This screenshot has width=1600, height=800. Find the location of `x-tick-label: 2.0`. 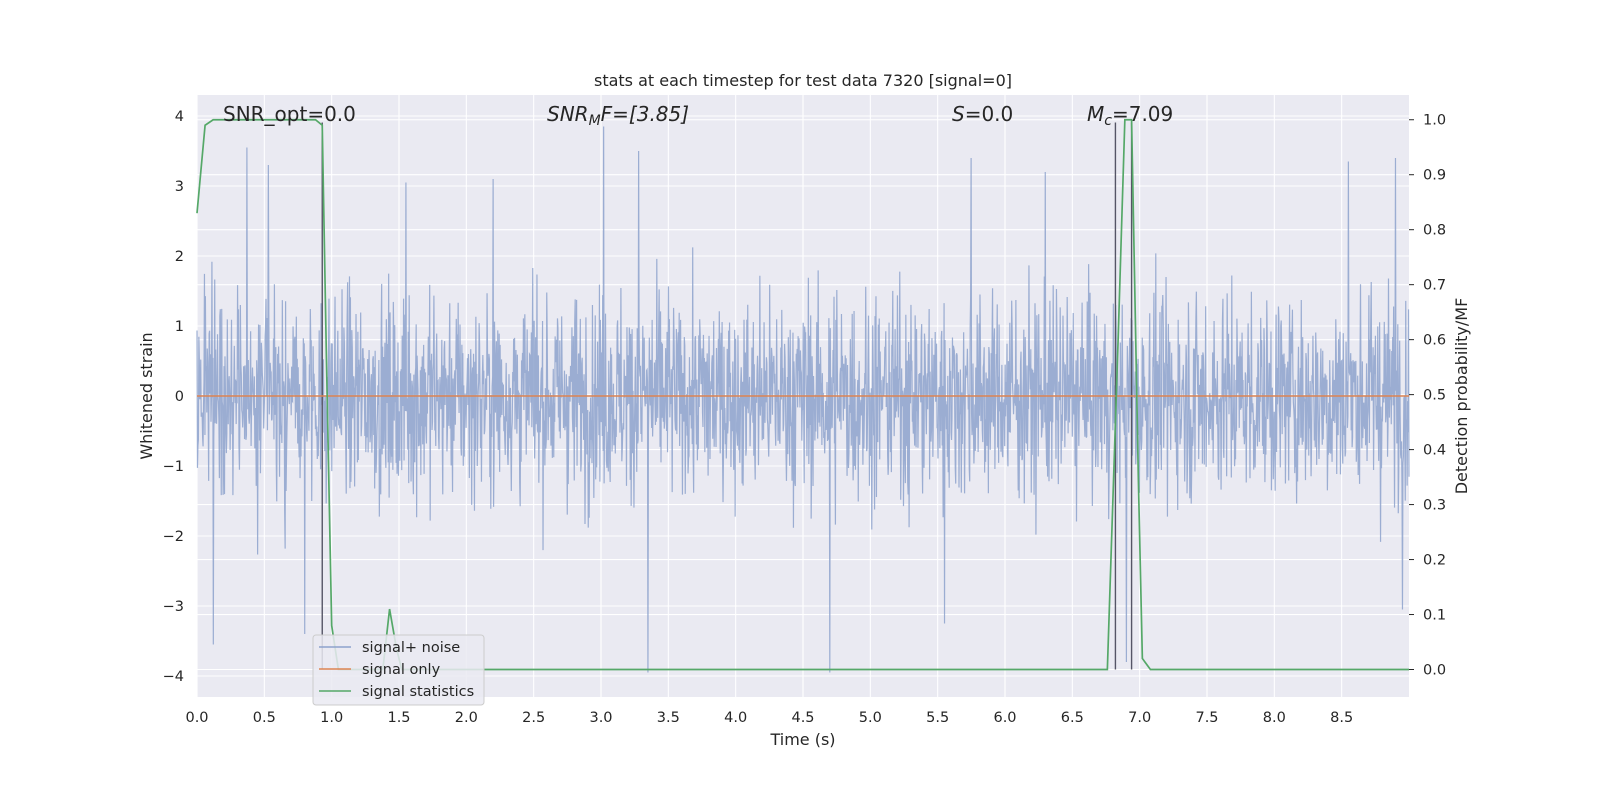

x-tick-label: 2.0 is located at coordinates (466, 718).